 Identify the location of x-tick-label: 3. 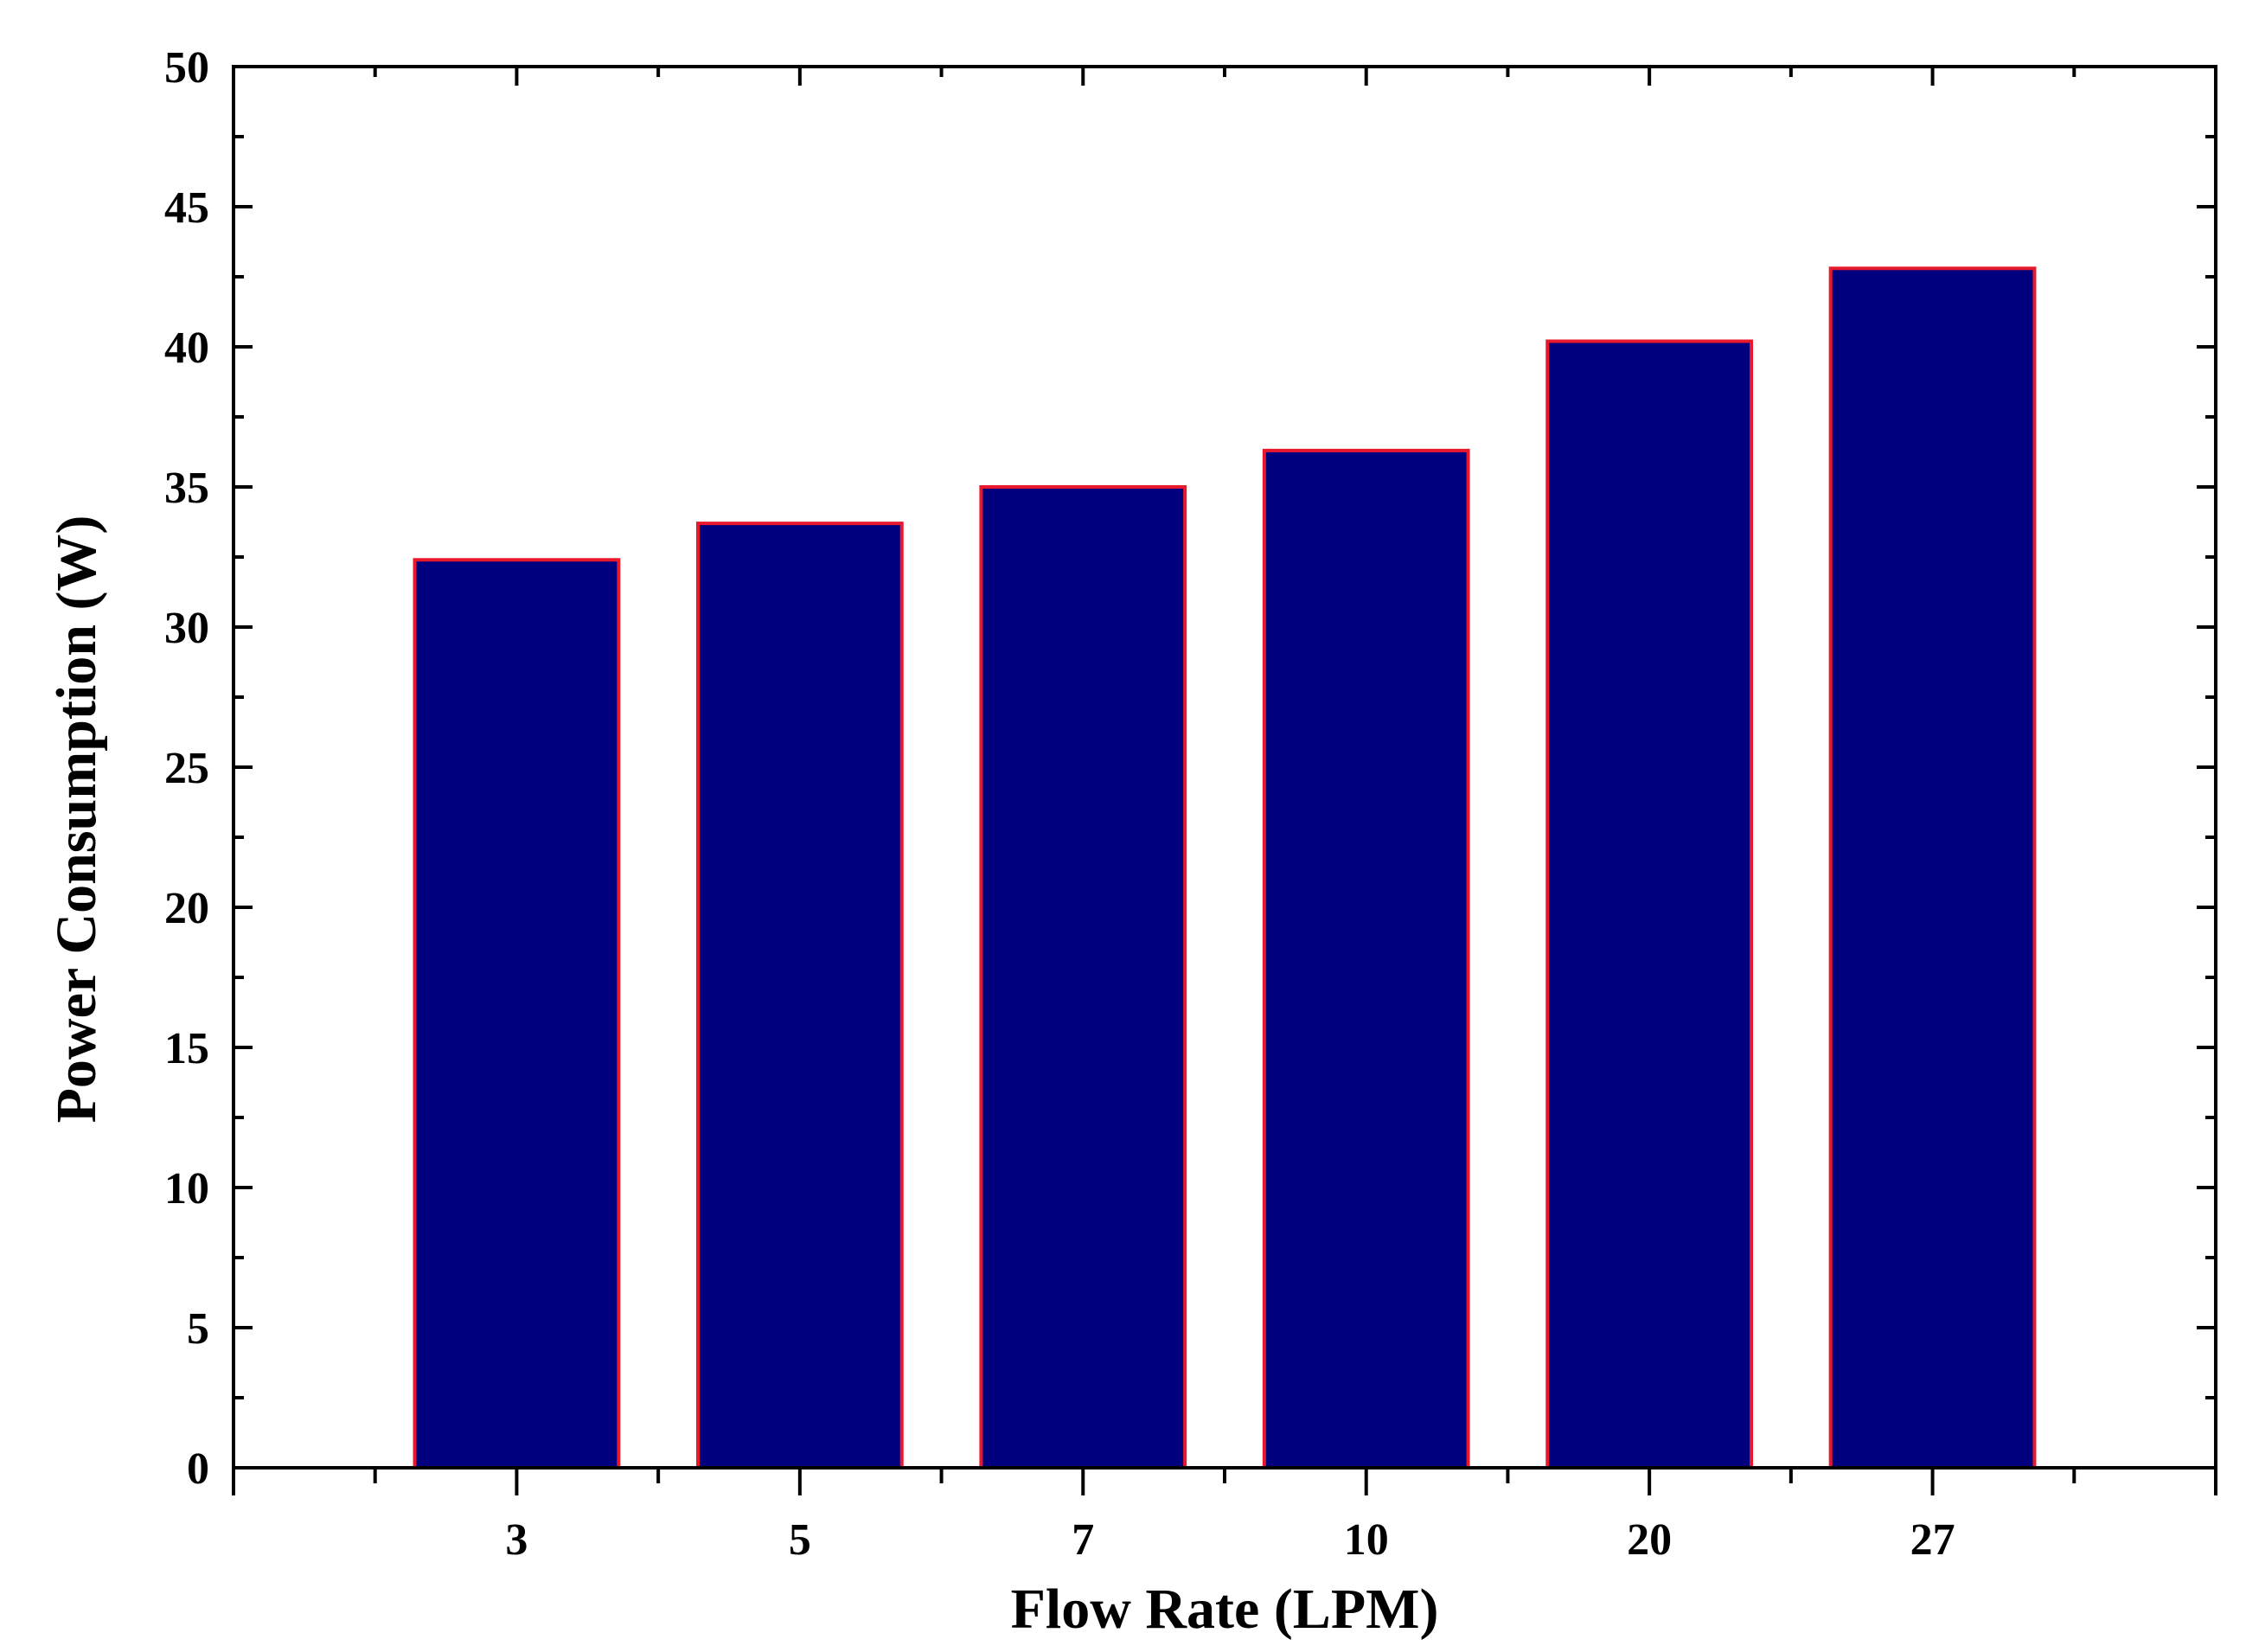
(516, 1540).